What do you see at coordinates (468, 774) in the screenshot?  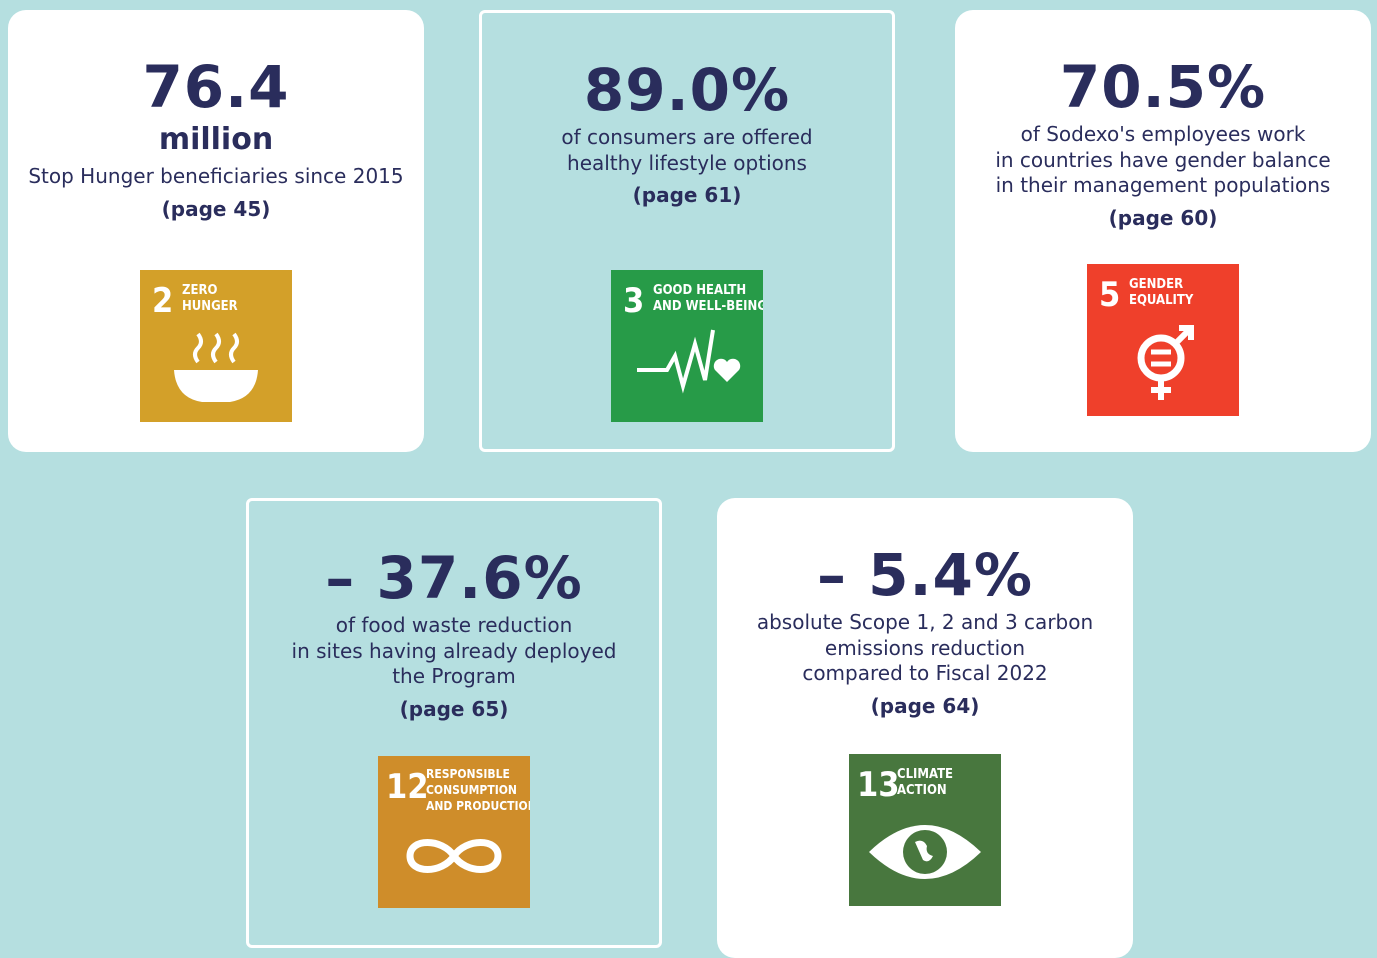 I see `sdg-label: RESPONSIBLE` at bounding box center [468, 774].